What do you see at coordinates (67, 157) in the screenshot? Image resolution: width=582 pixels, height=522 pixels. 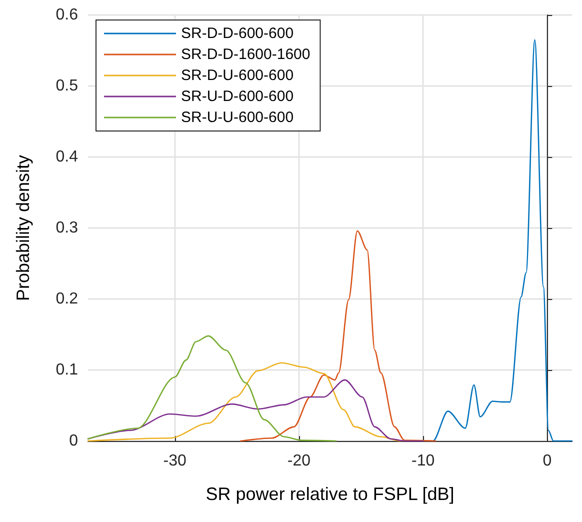 I see `y-tick-label: 0.4` at bounding box center [67, 157].